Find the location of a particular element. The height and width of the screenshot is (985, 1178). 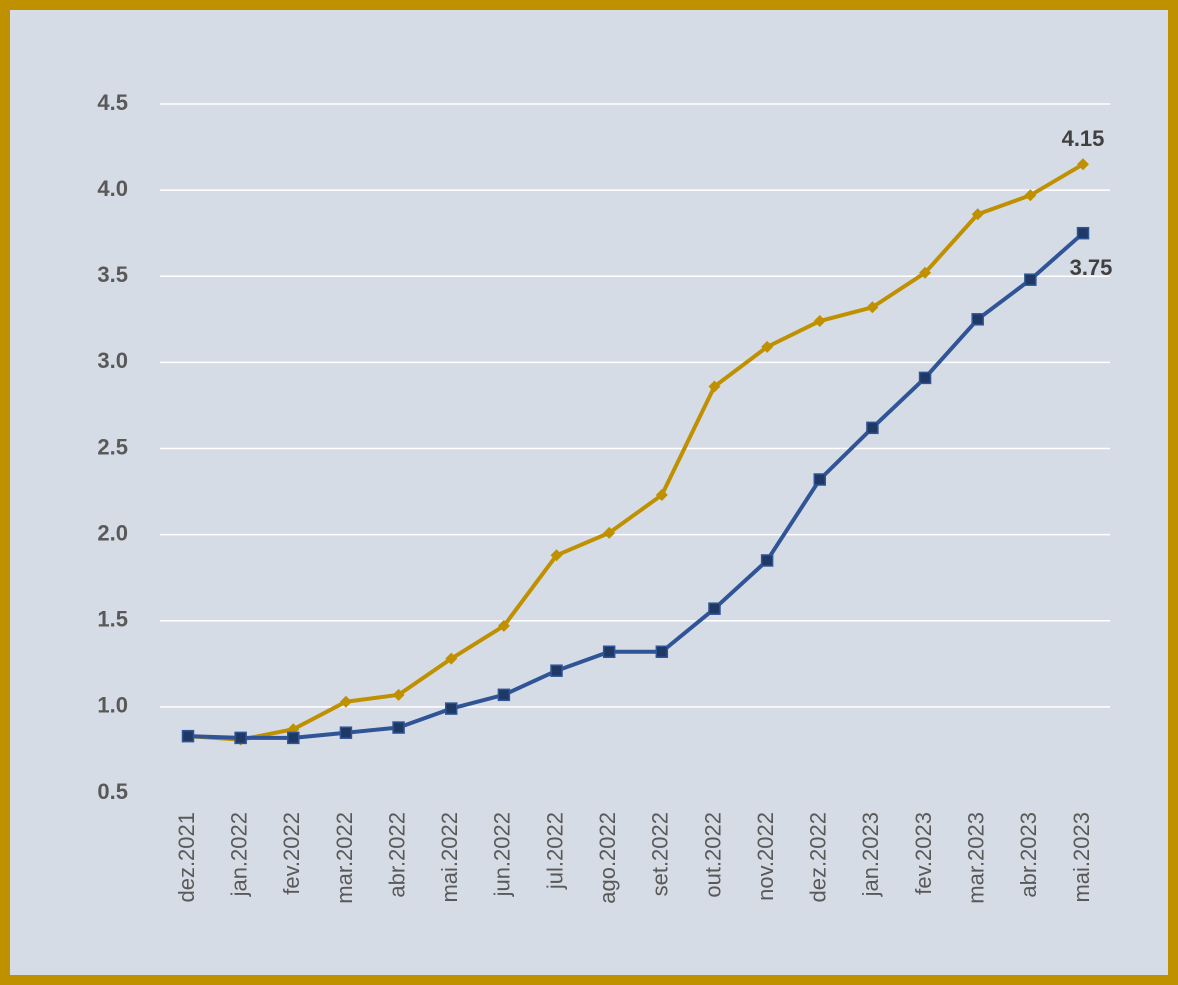

y-tick-label: 2.5 is located at coordinates (112, 446).